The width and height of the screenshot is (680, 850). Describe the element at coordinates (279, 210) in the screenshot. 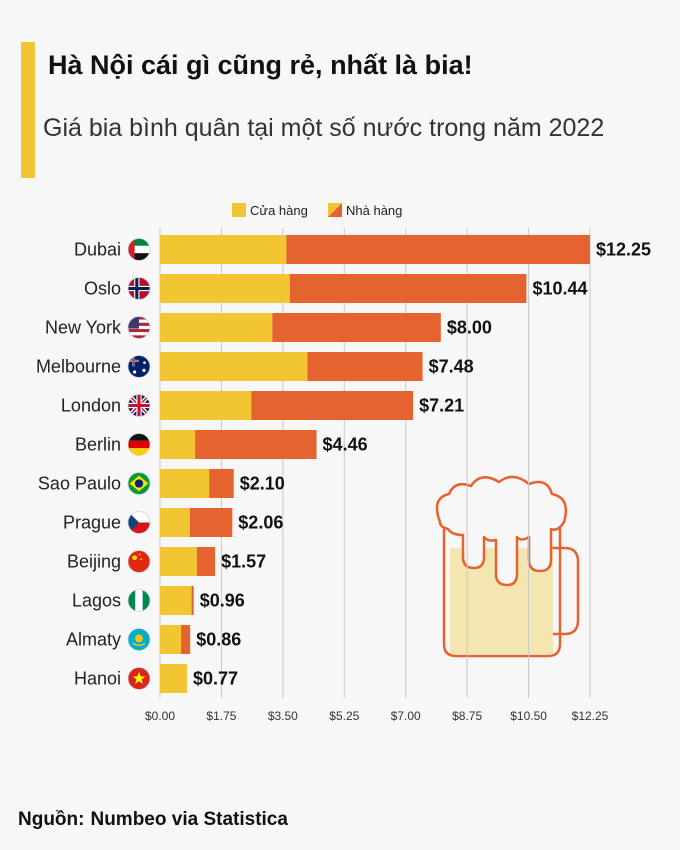

I see `legend-label-store: Cửa hàng` at that location.